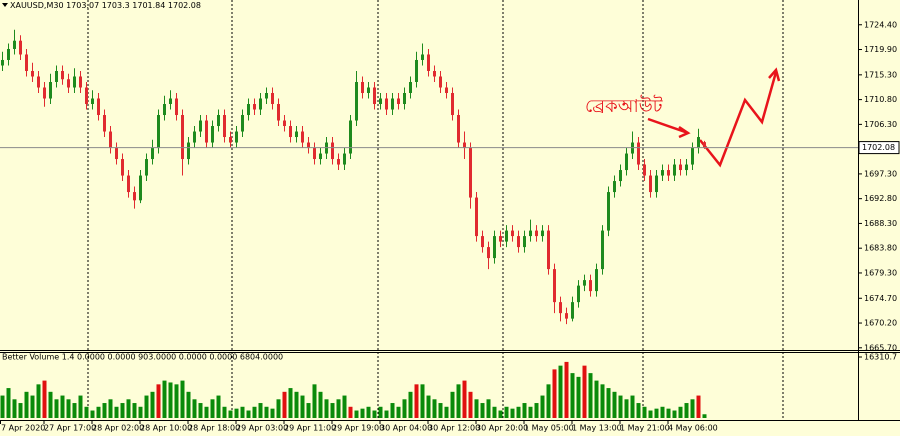  Describe the element at coordinates (880, 24) in the screenshot. I see `y-tick-label: 1724.40` at that location.